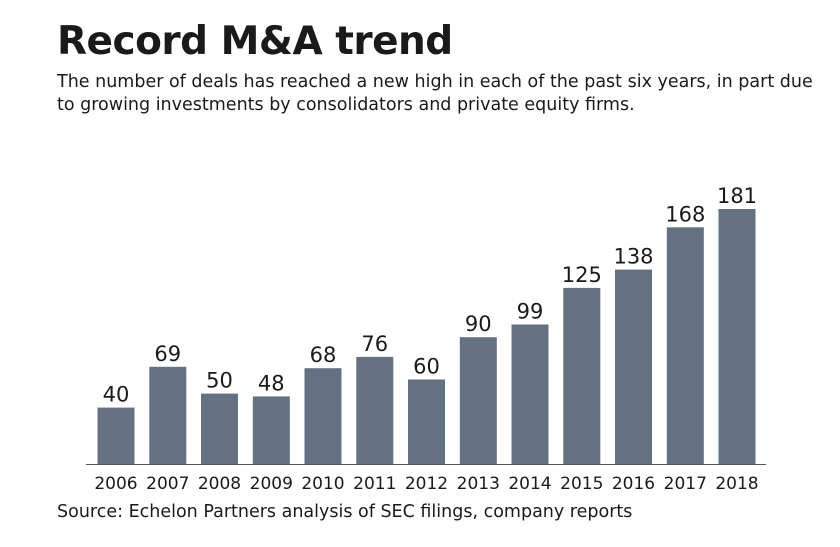 Image resolution: width=840 pixels, height=547 pixels. What do you see at coordinates (116, 435) in the screenshot?
I see `bar-2006` at bounding box center [116, 435].